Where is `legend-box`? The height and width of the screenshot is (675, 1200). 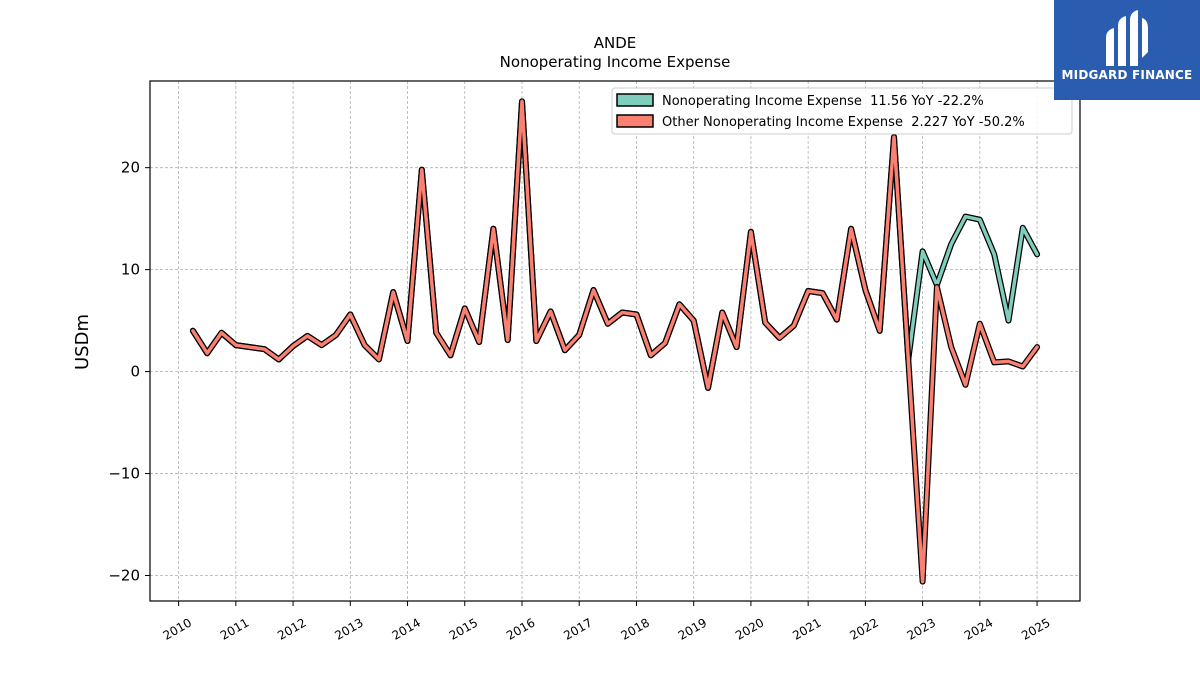 legend-box is located at coordinates (842, 111).